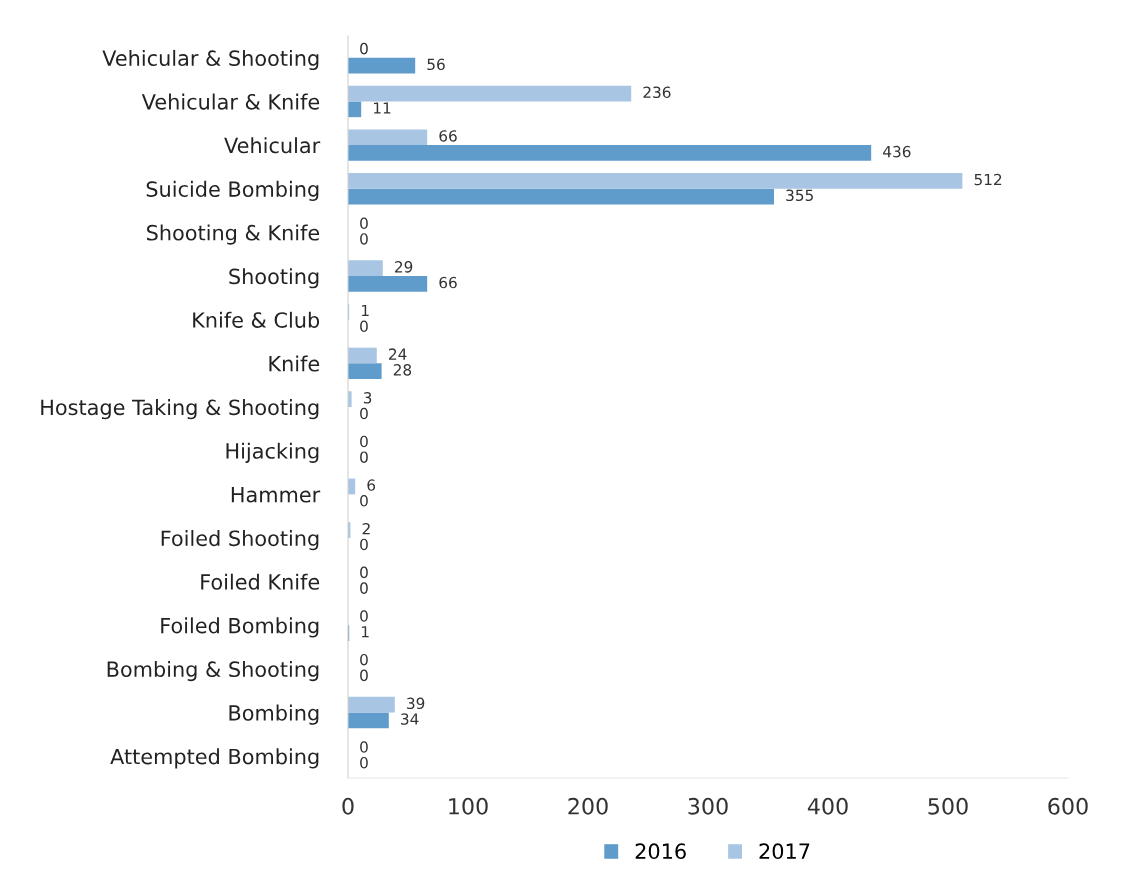  What do you see at coordinates (948, 806) in the screenshot?
I see `x-tick-label: 500` at bounding box center [948, 806].